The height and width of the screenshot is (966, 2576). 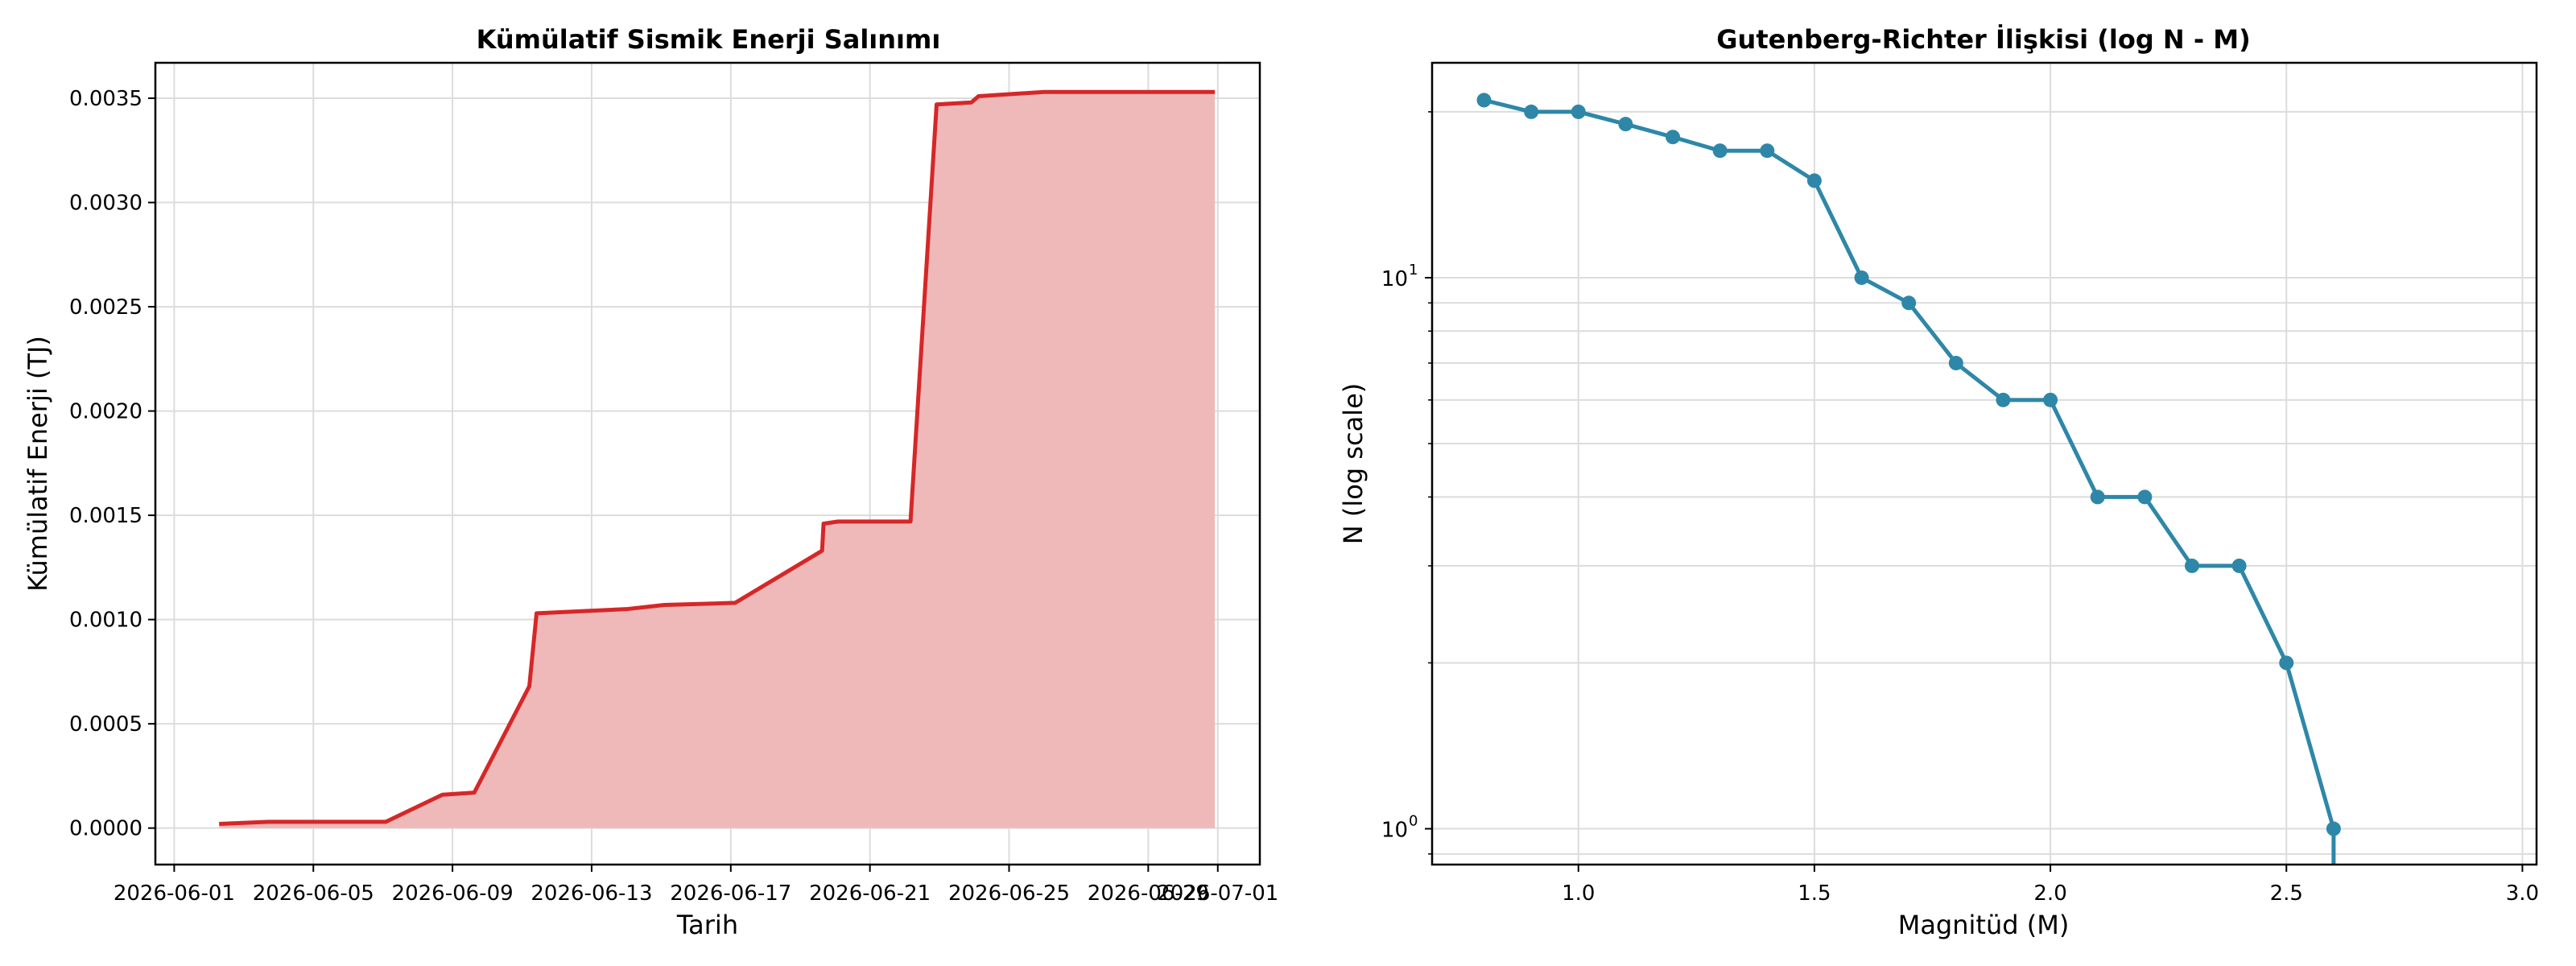 I want to click on x-tick-label: 2026-06-13, so click(x=591, y=893).